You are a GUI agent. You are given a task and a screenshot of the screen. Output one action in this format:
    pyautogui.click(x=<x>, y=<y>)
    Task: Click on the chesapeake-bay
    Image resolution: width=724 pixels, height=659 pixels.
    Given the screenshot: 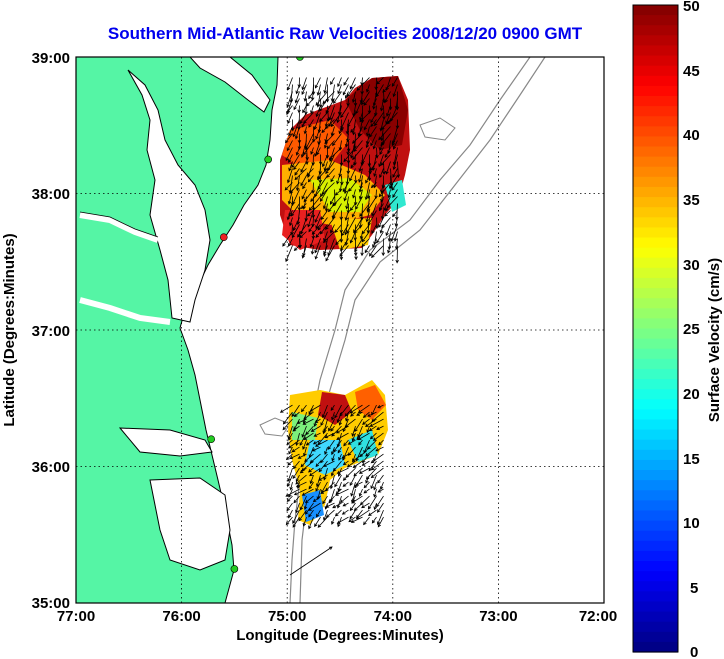 What is the action you would take?
    pyautogui.click(x=169, y=196)
    